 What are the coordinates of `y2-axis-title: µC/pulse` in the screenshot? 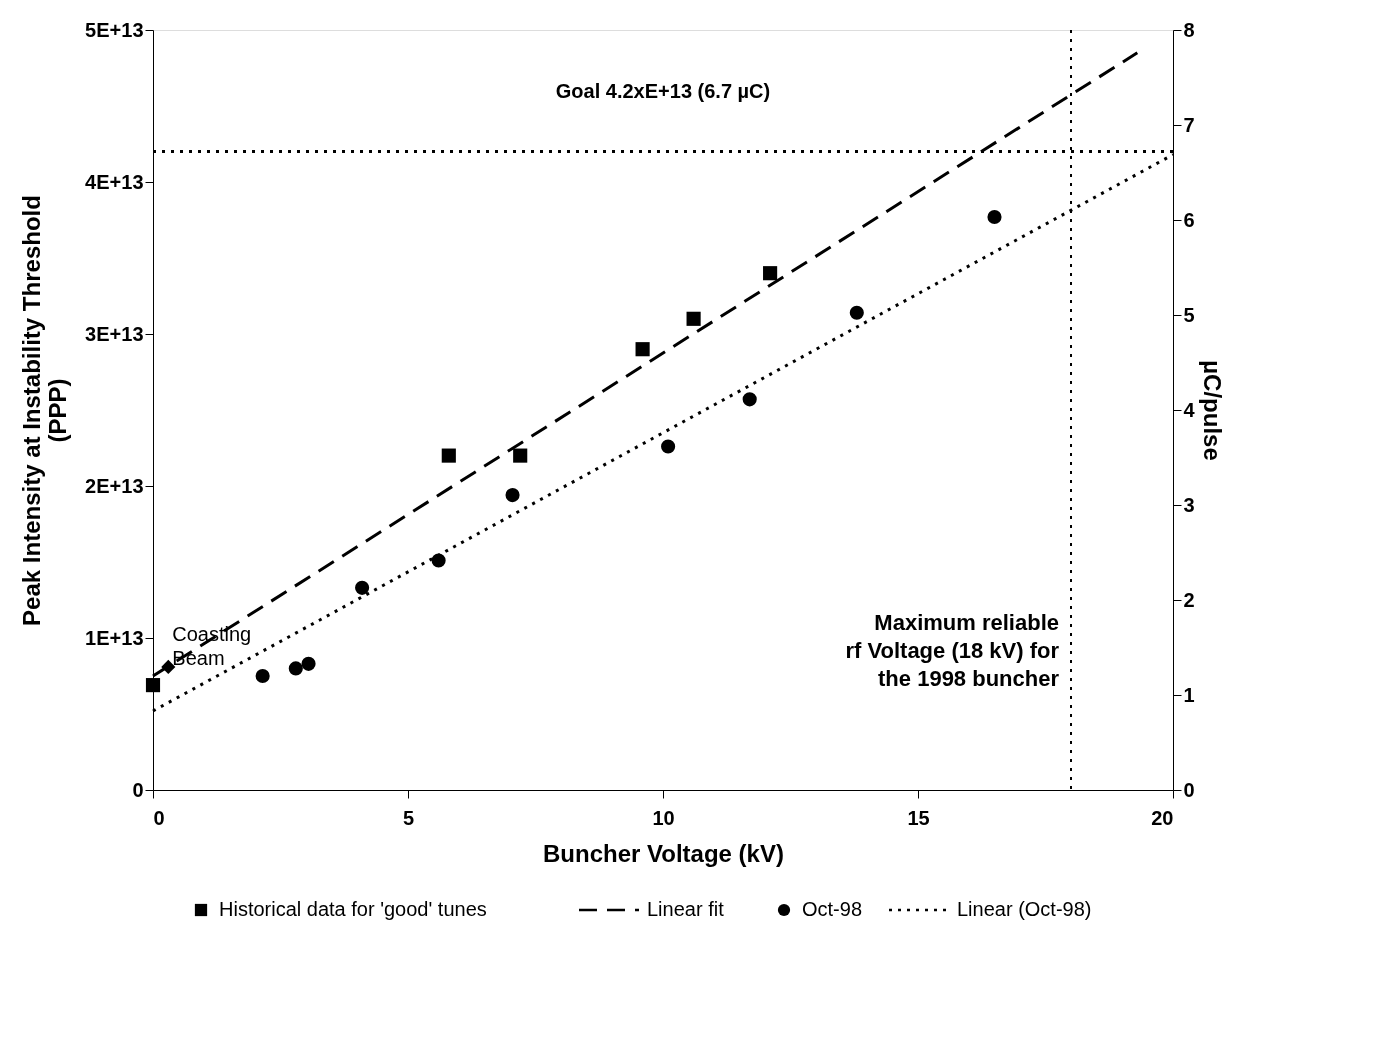 It's located at (1212, 410).